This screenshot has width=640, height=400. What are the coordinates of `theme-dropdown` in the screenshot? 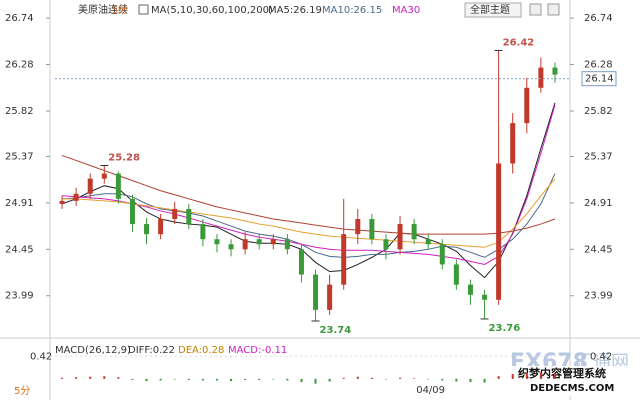 It's located at (493, 10).